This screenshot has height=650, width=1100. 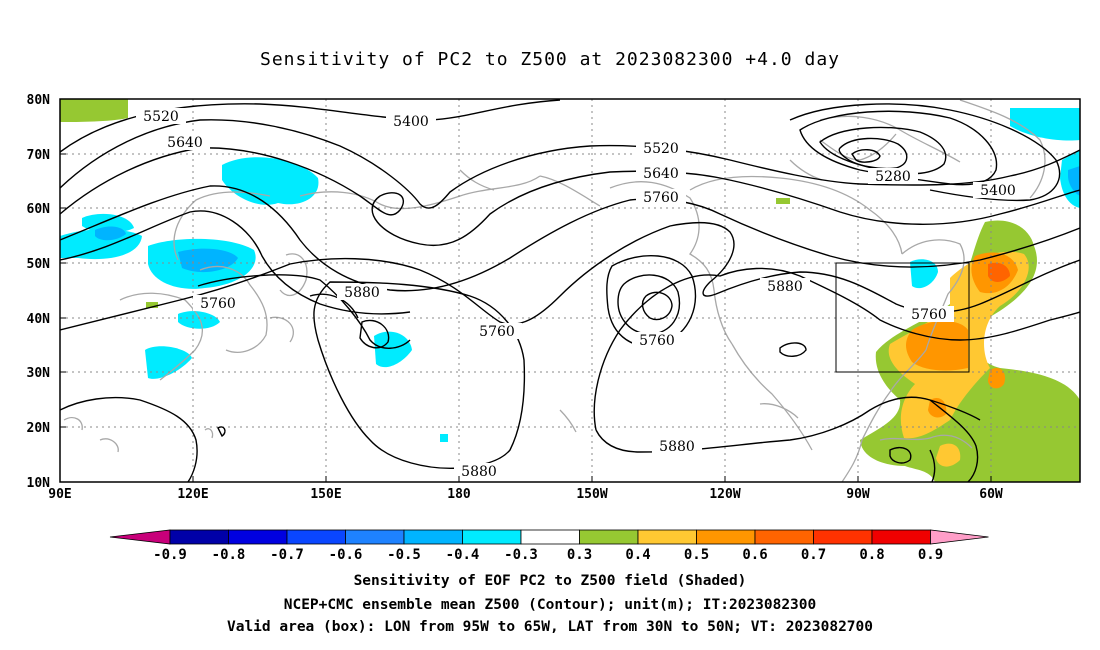 I want to click on colorbar-label: -0.8, so click(x=229, y=555).